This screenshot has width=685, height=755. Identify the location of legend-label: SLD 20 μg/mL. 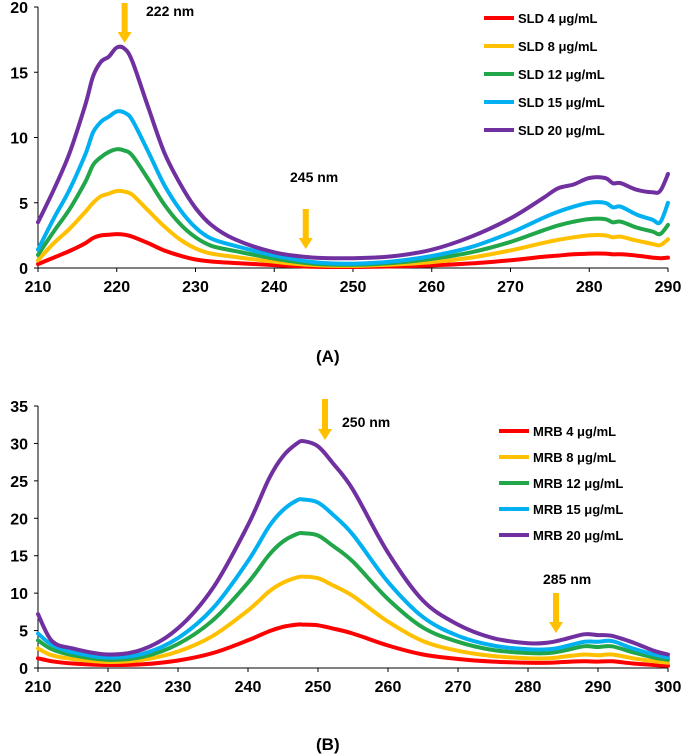
(561, 130).